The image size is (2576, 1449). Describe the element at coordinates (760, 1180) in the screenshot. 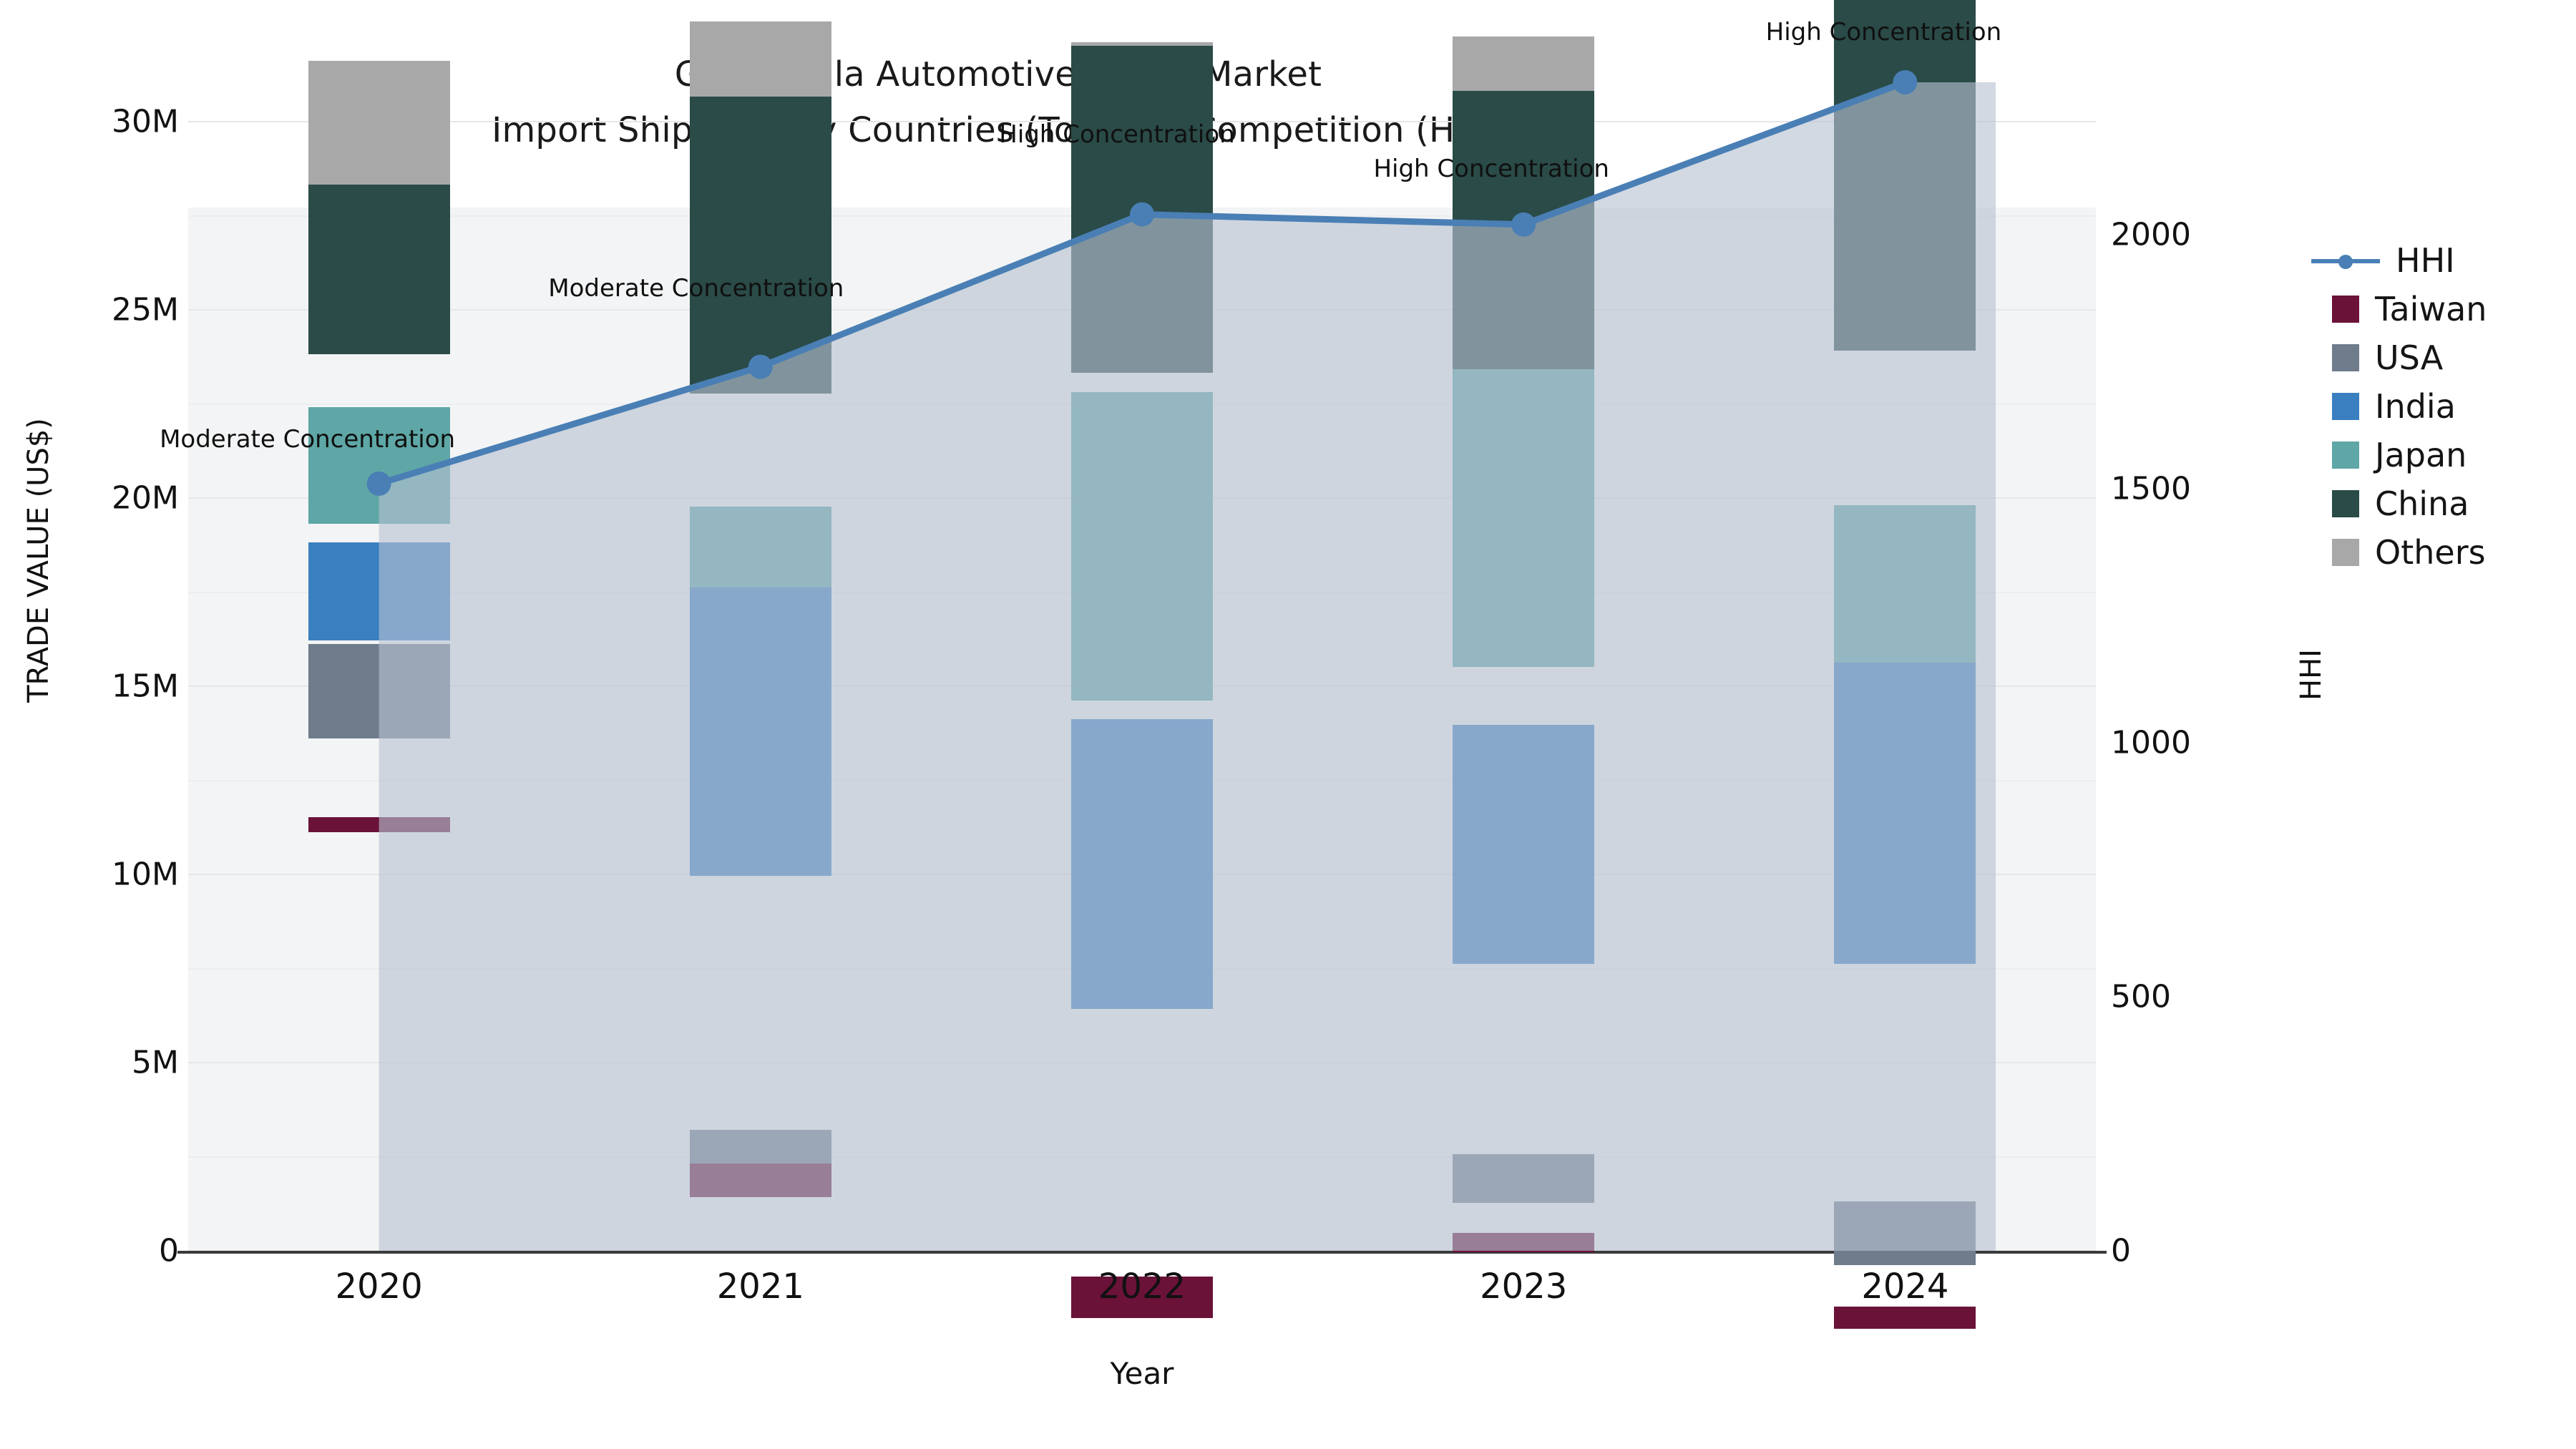

I see `bar-segment-taiwan-2021` at that location.